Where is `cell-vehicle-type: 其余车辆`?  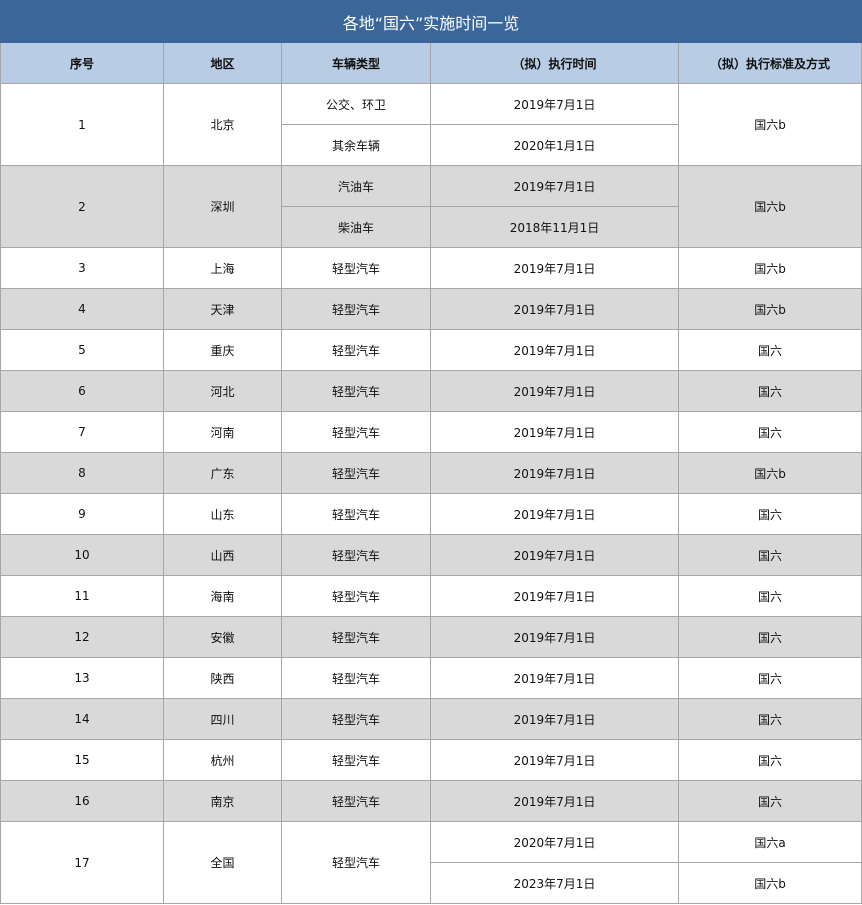
cell-vehicle-type: 其余车辆 is located at coordinates (356, 145).